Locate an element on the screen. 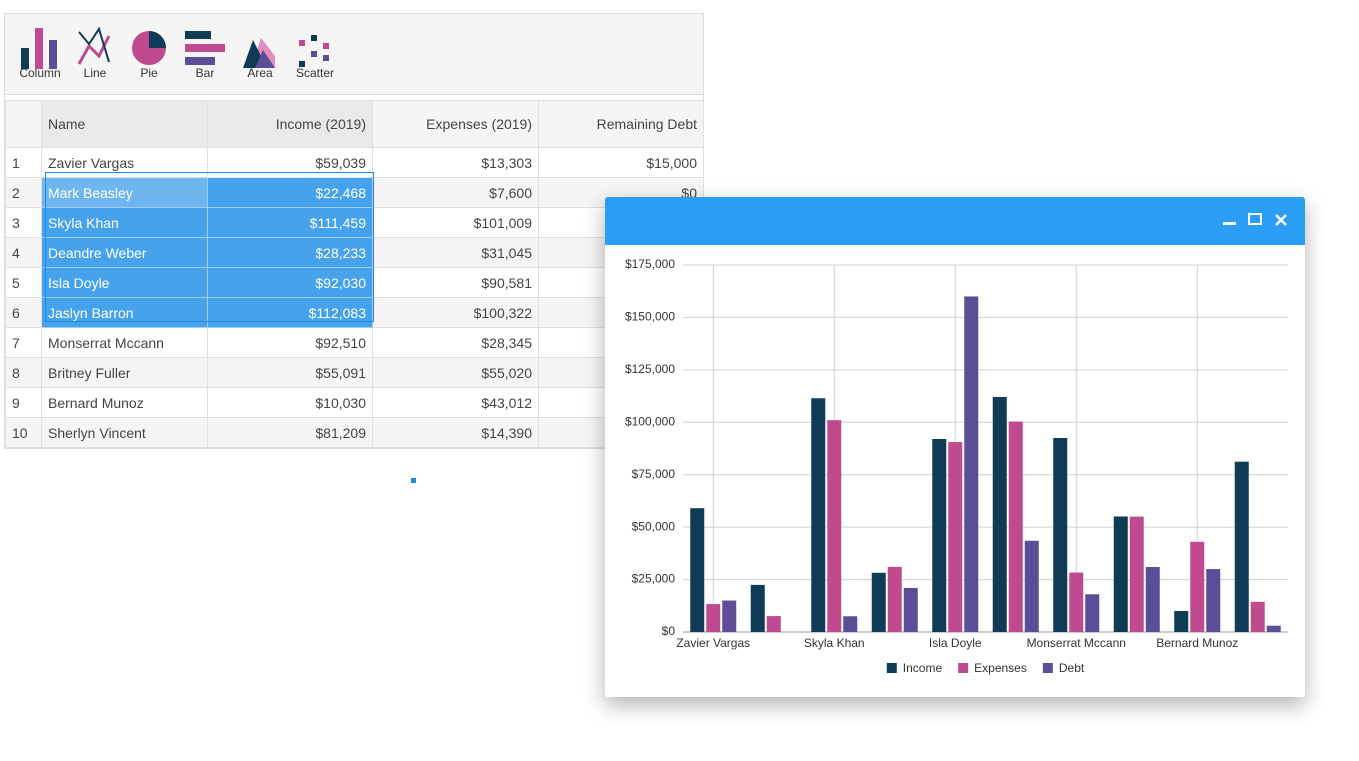 This screenshot has height=761, width=1359. toolbar-label: Bar is located at coordinates (205, 73).